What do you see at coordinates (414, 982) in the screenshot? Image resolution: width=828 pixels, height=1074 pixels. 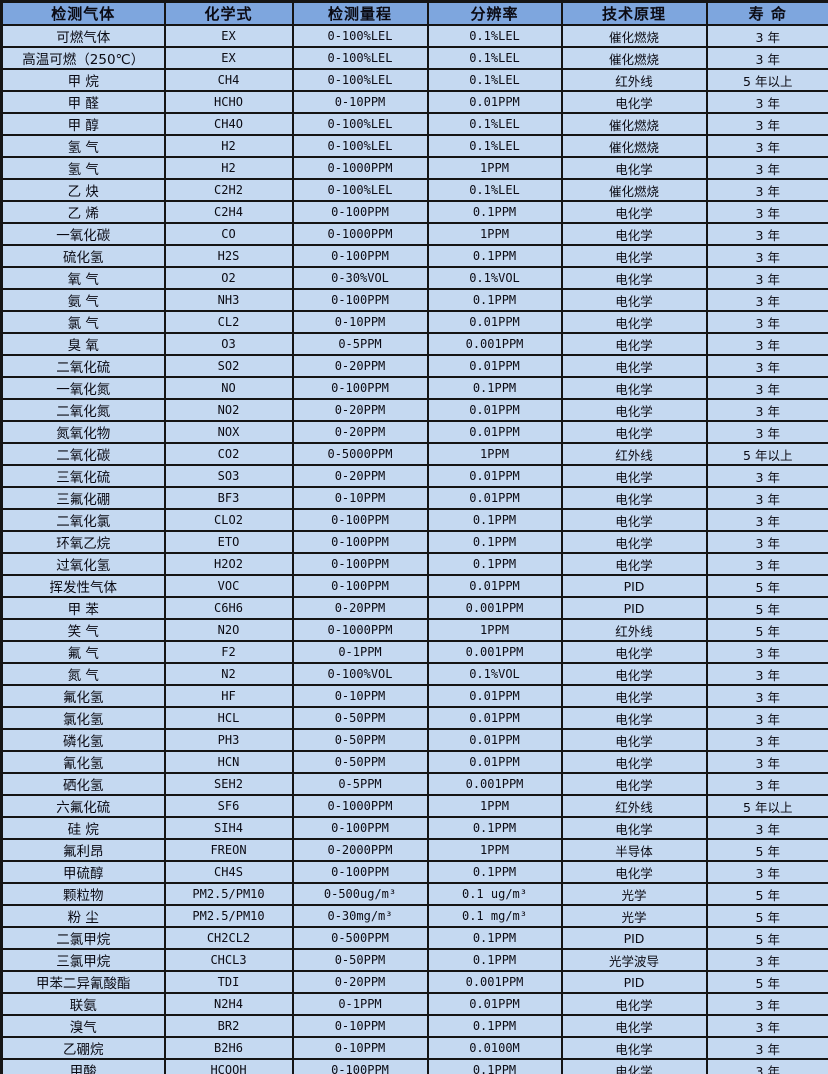 I see `table-row: 甲苯二异氰酸酯 TDI 0-20PPM 0.001PPM PID 5 年` at bounding box center [414, 982].